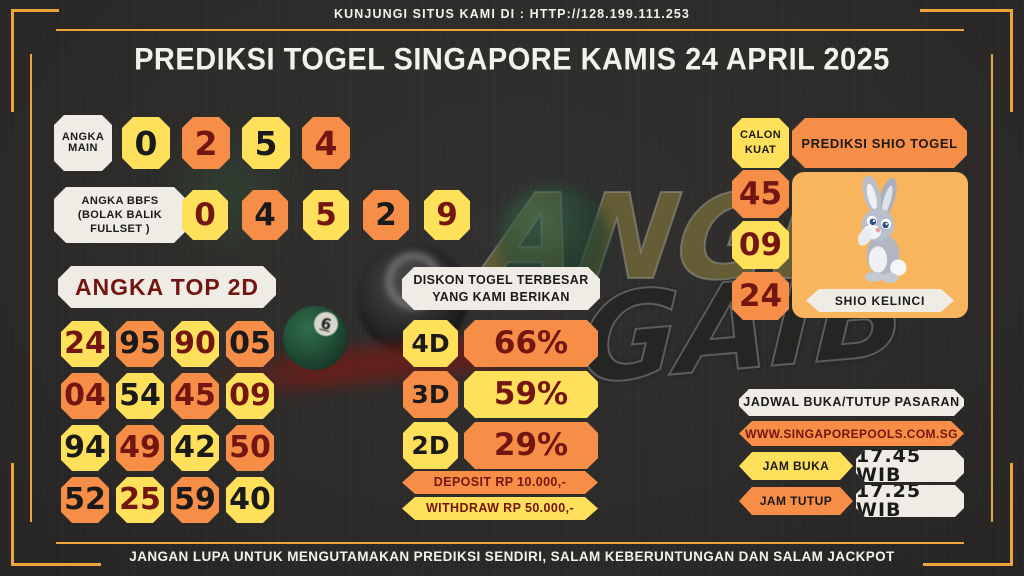 This screenshot has width=1024, height=576. Describe the element at coordinates (966, 10) in the screenshot. I see `corner-tr-h` at that location.